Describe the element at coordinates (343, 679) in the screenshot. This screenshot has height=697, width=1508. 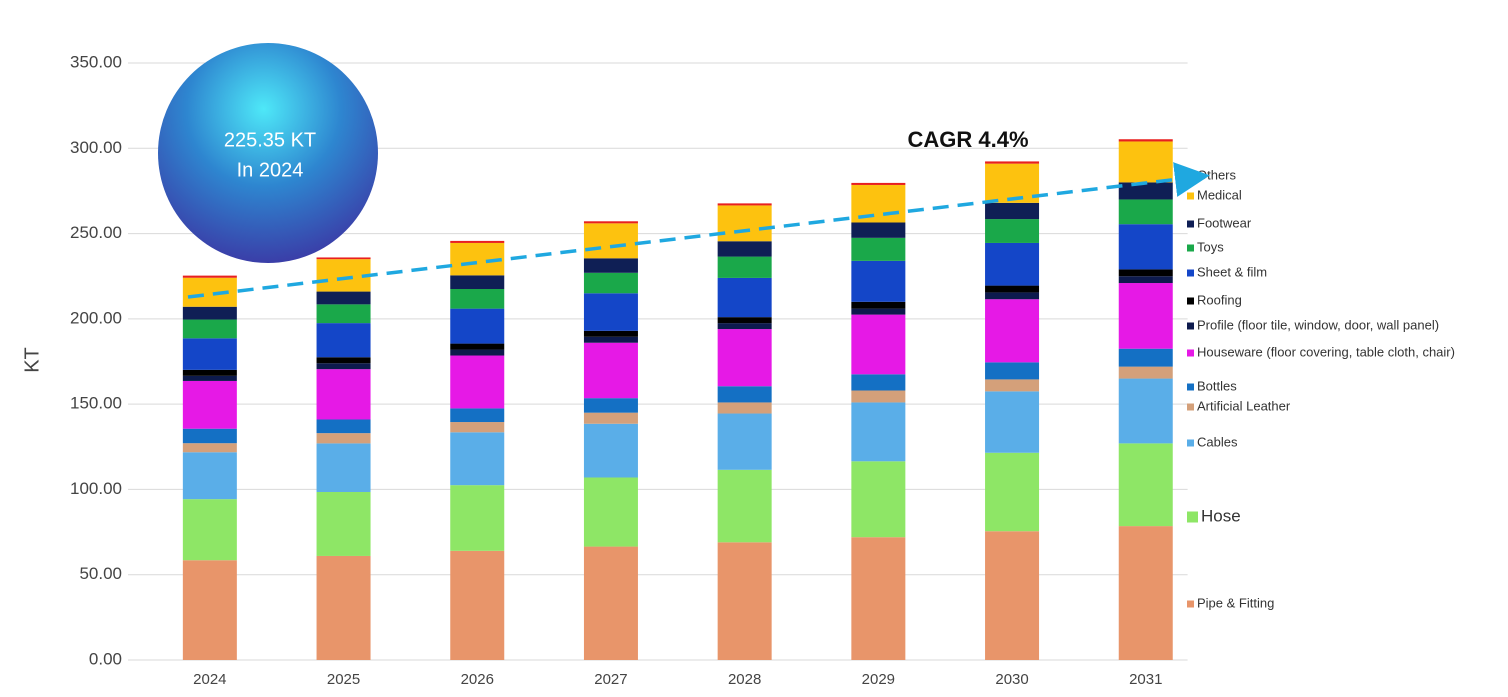
I see `x-tick-label: 2025` at that location.